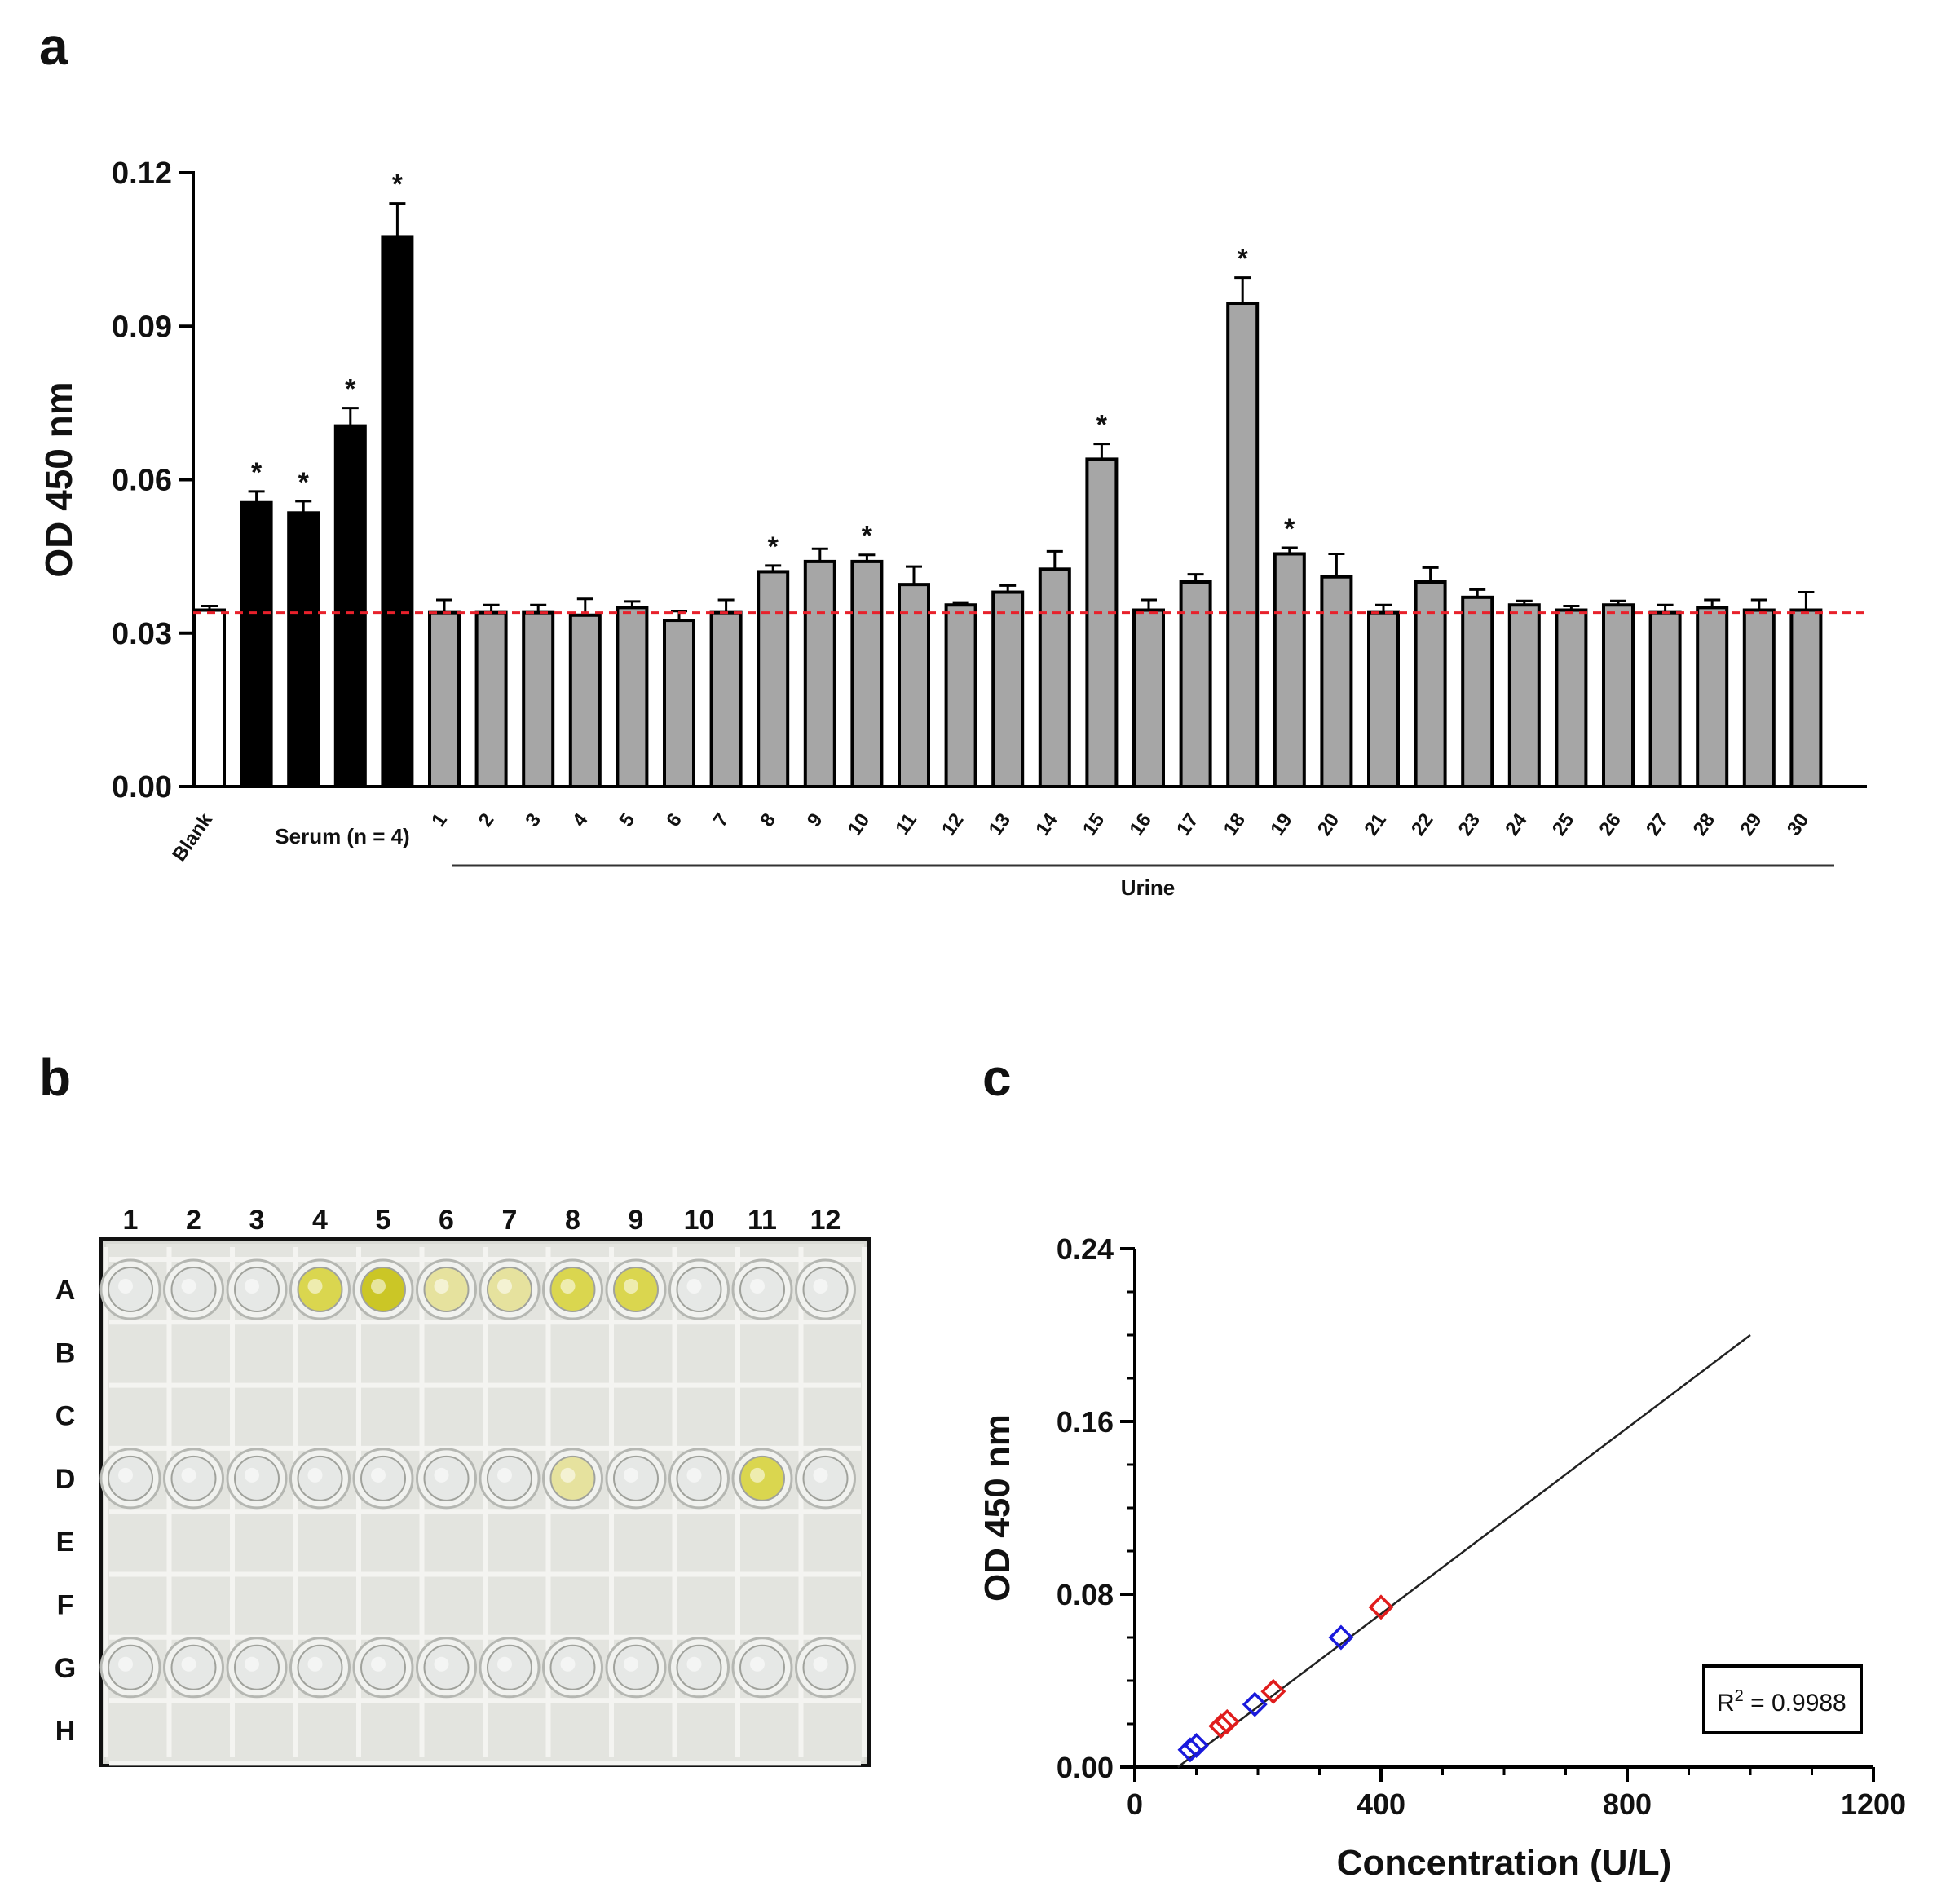 Image resolution: width=1937 pixels, height=1904 pixels. What do you see at coordinates (859, 825) in the screenshot?
I see `x-tick-label: 10` at bounding box center [859, 825].